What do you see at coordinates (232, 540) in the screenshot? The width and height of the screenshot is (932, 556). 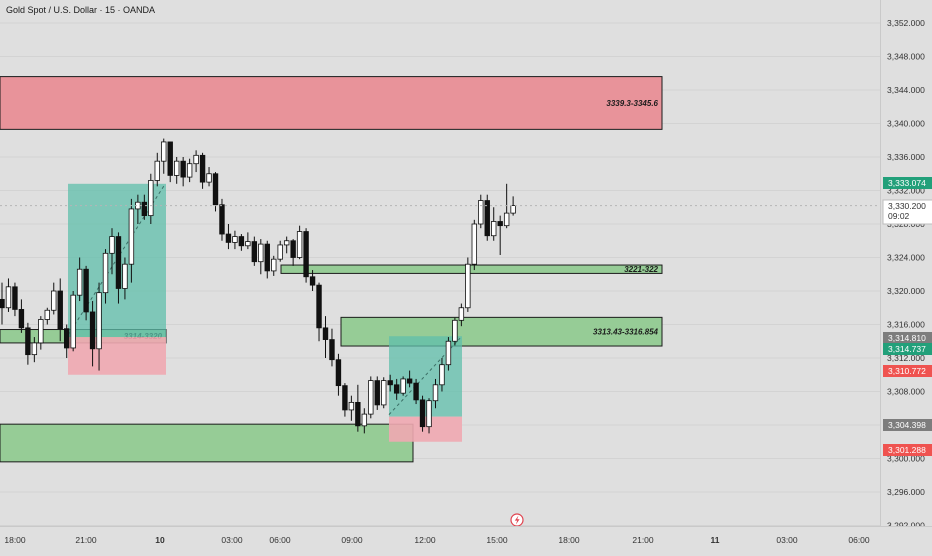 I see `time-tick-label: 03:00` at bounding box center [232, 540].